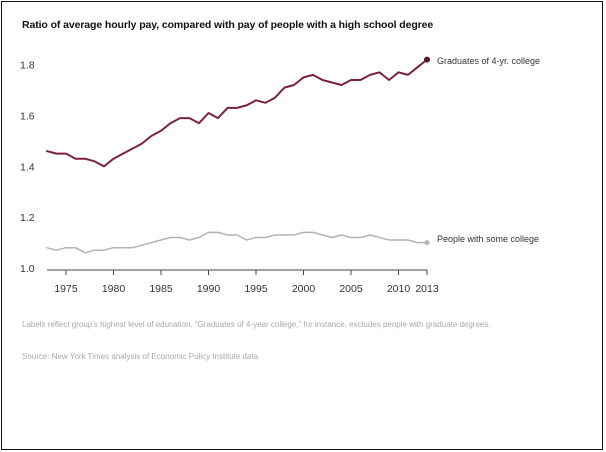  Describe the element at coordinates (399, 289) in the screenshot. I see `x-tick-label: 2010` at that location.